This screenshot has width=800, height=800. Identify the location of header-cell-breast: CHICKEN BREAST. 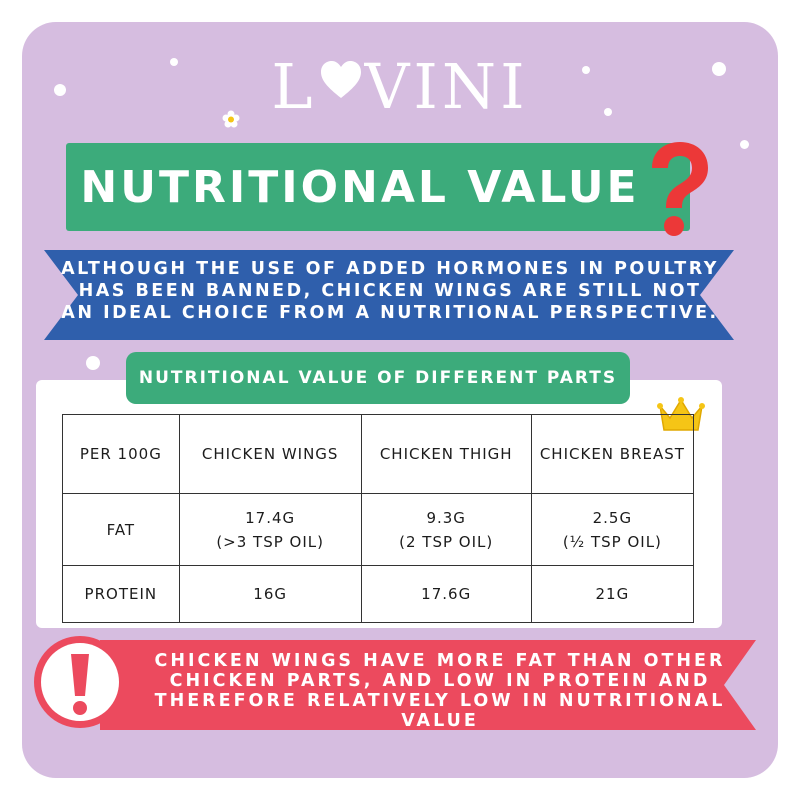
(612, 454).